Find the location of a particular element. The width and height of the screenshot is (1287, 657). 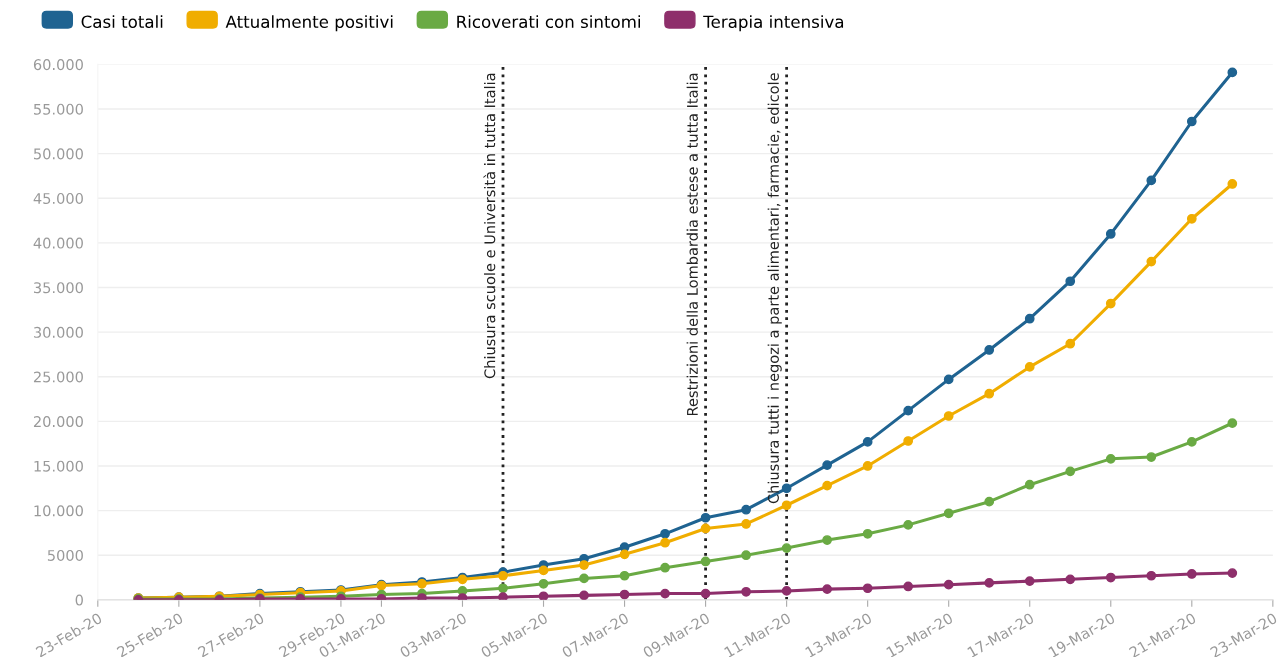

y-tick-label: 35.000 is located at coordinates (58, 288).